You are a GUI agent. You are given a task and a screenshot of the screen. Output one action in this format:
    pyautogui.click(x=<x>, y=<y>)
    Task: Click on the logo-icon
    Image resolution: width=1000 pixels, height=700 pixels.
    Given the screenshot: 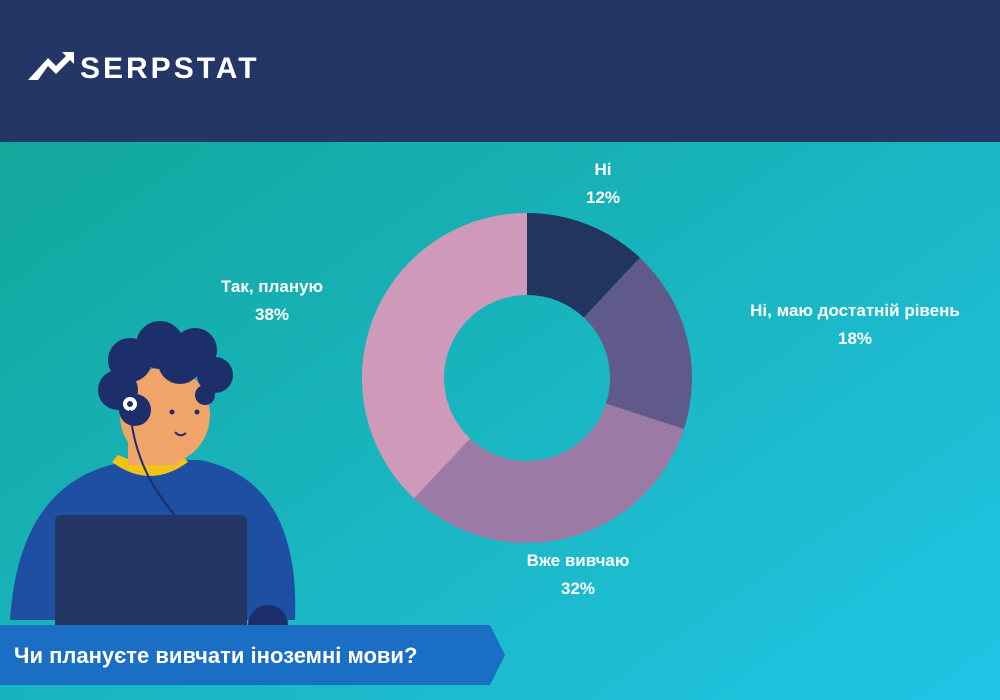 What is the action you would take?
    pyautogui.click(x=51, y=66)
    